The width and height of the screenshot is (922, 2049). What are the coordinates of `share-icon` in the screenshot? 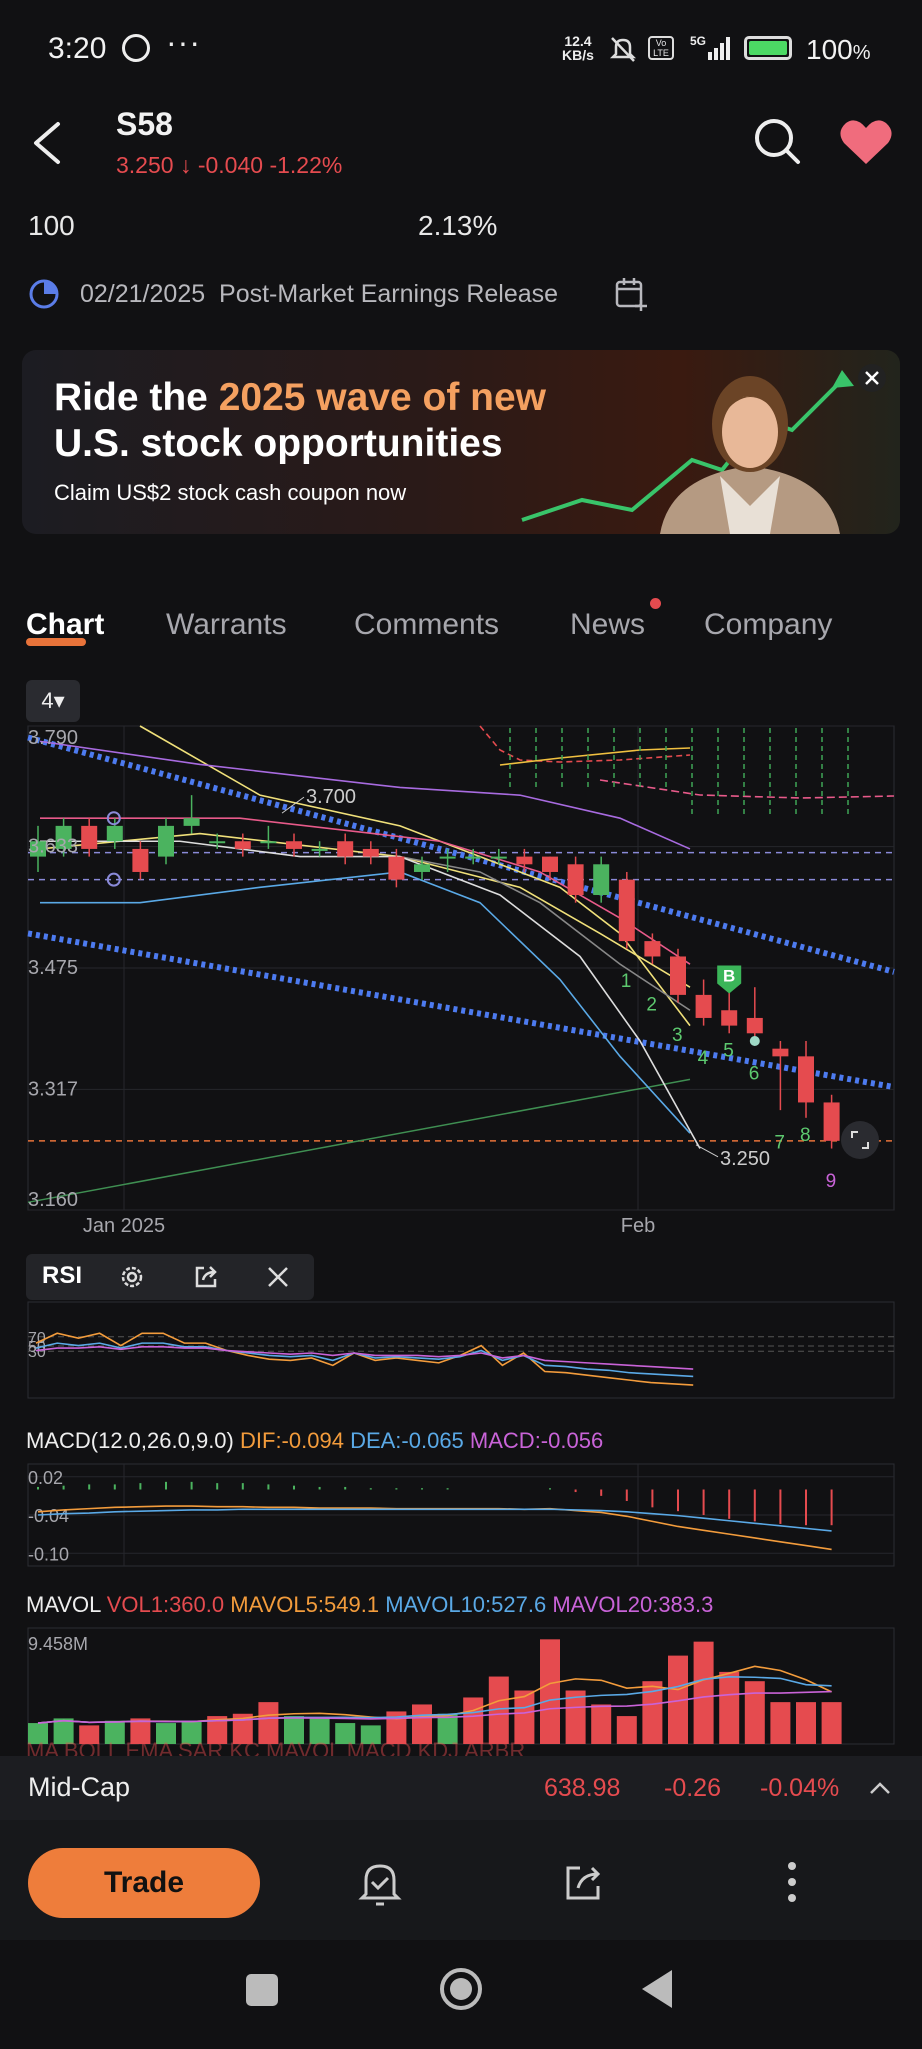 It's located at (206, 1277).